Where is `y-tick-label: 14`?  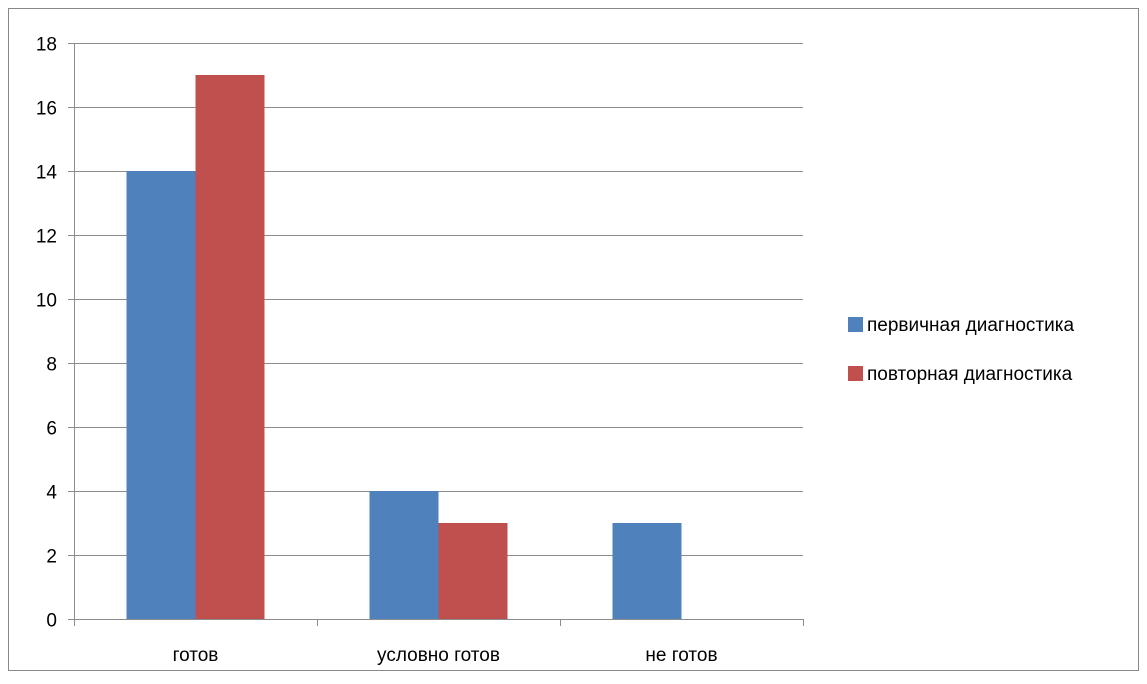
y-tick-label: 14 is located at coordinates (47, 173).